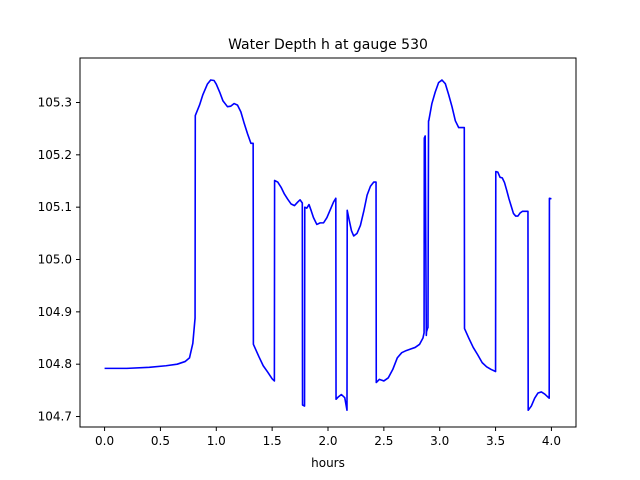  I want to click on x-tick-label: 0.5, so click(160, 441).